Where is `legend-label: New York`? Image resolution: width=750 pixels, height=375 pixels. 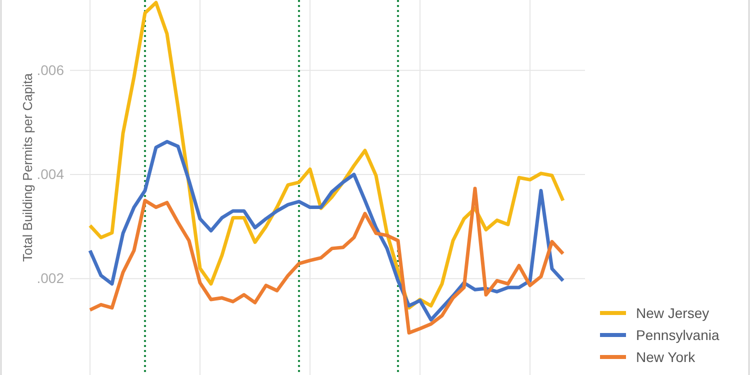
legend-label: New York is located at coordinates (666, 357).